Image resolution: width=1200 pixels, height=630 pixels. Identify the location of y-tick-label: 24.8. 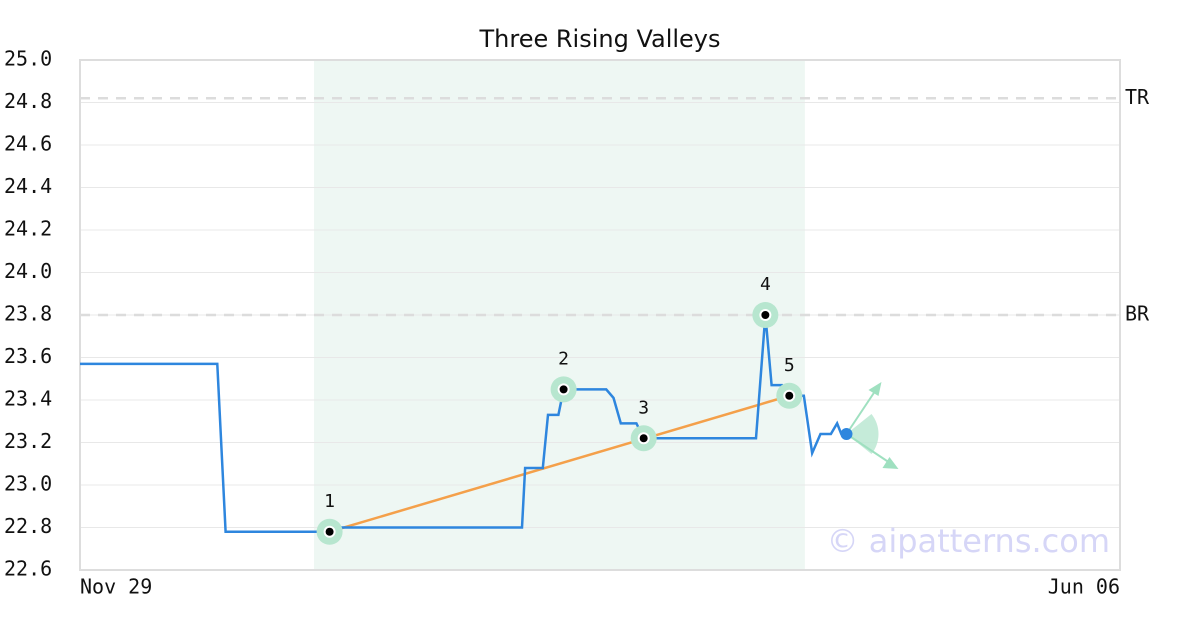
(28, 101).